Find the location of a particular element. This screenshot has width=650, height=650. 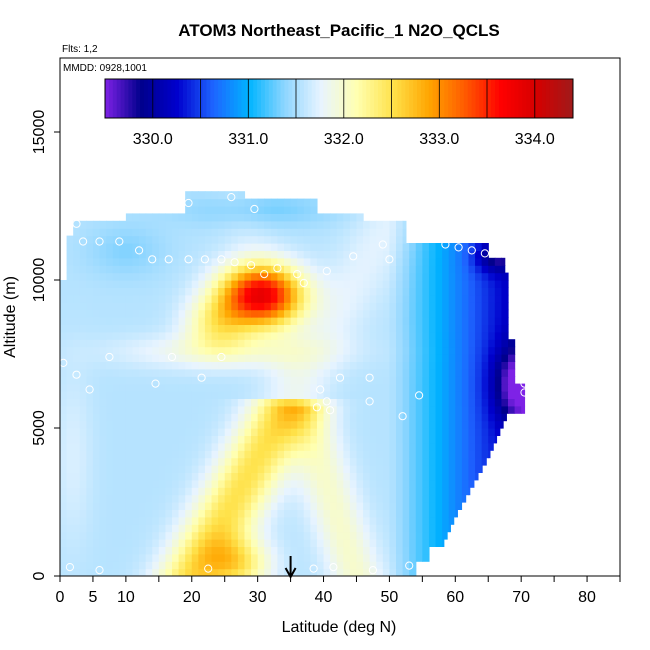

colorbar-segment is located at coordinates (122, 98).